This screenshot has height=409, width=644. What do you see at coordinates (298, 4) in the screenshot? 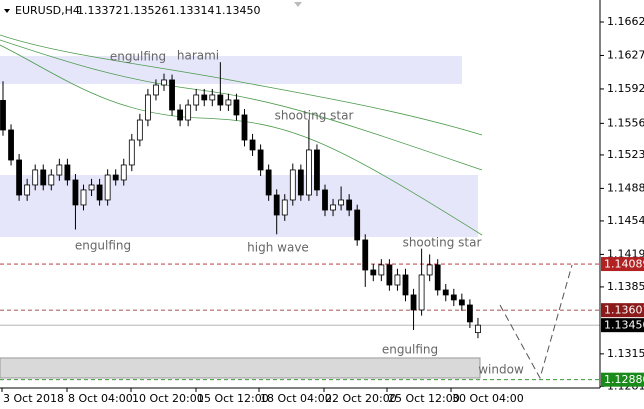
I see `shift-marker` at bounding box center [298, 4].